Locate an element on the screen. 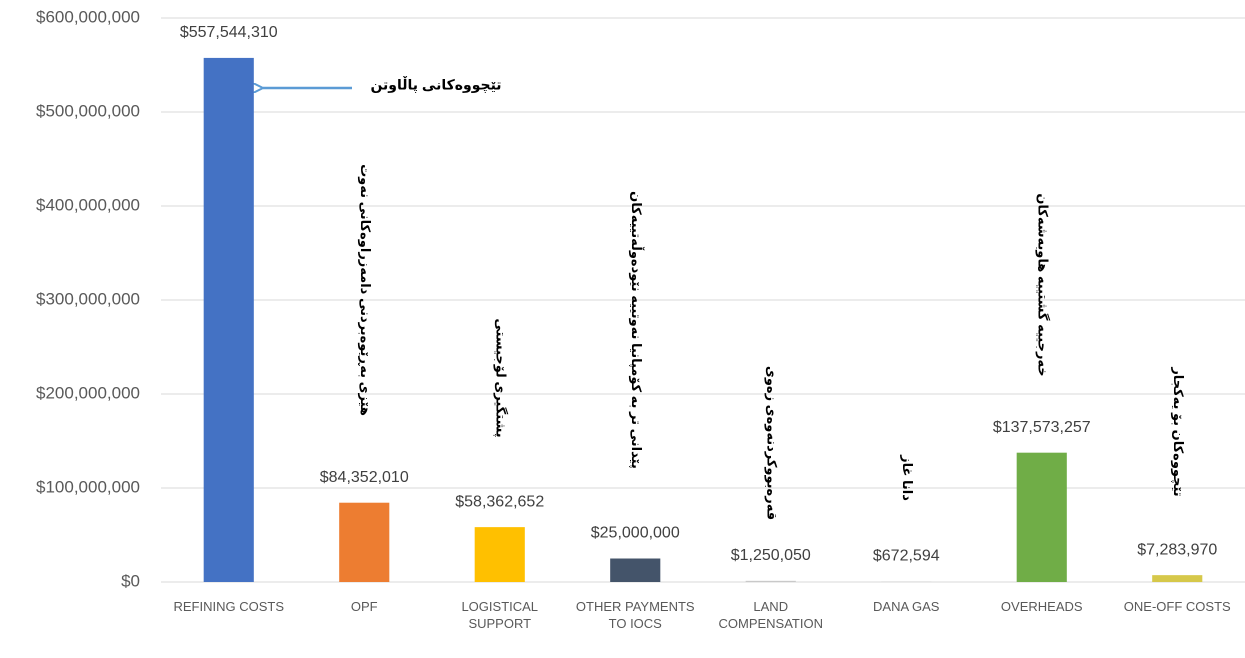 The image size is (1245, 658). value-label: $25,000,000 is located at coordinates (635, 533).